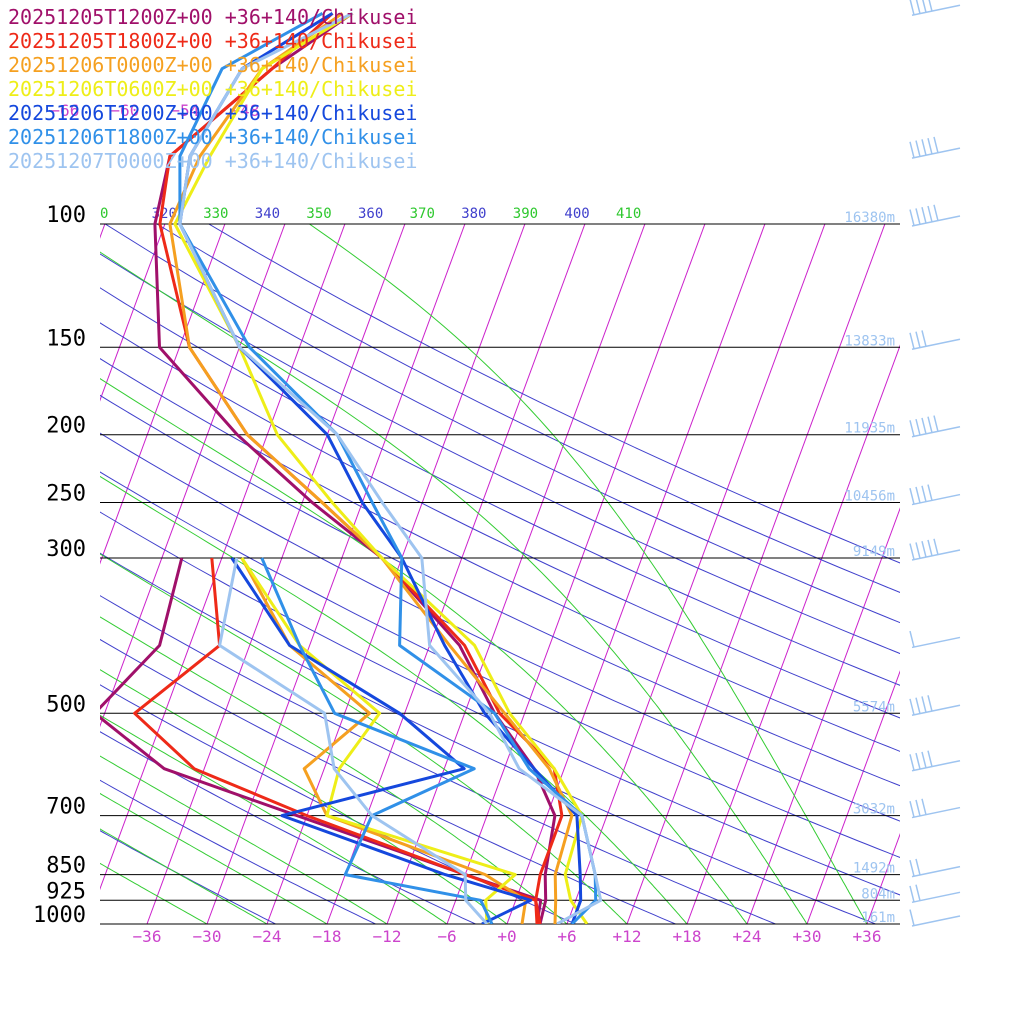  I want to click on height-label: 161m, so click(878, 918).